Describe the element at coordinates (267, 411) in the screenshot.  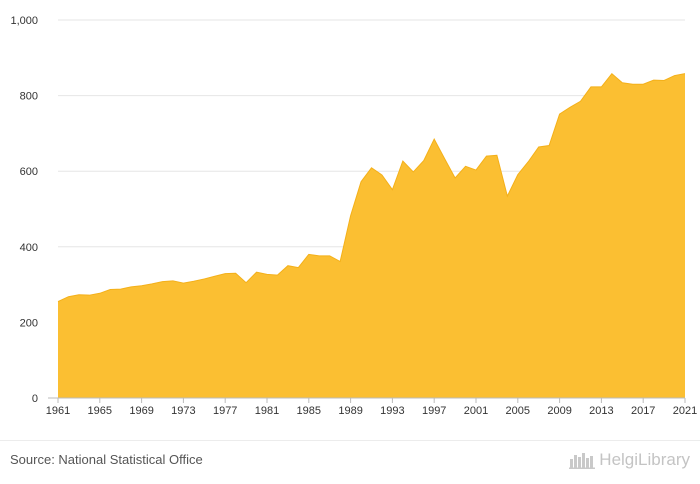
I see `x-tick-label: 1981` at that location.